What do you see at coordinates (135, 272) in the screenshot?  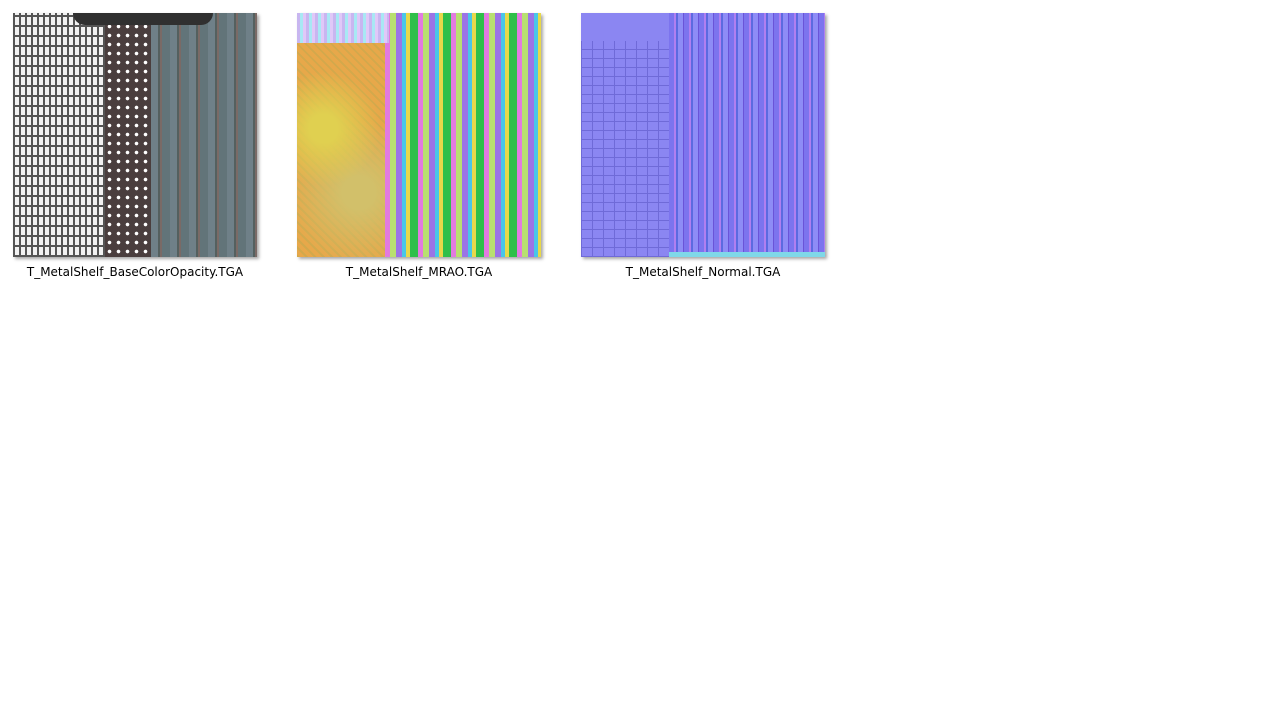 I see `file-name: T_MetalShelf_BaseColorOpacity.TGA` at bounding box center [135, 272].